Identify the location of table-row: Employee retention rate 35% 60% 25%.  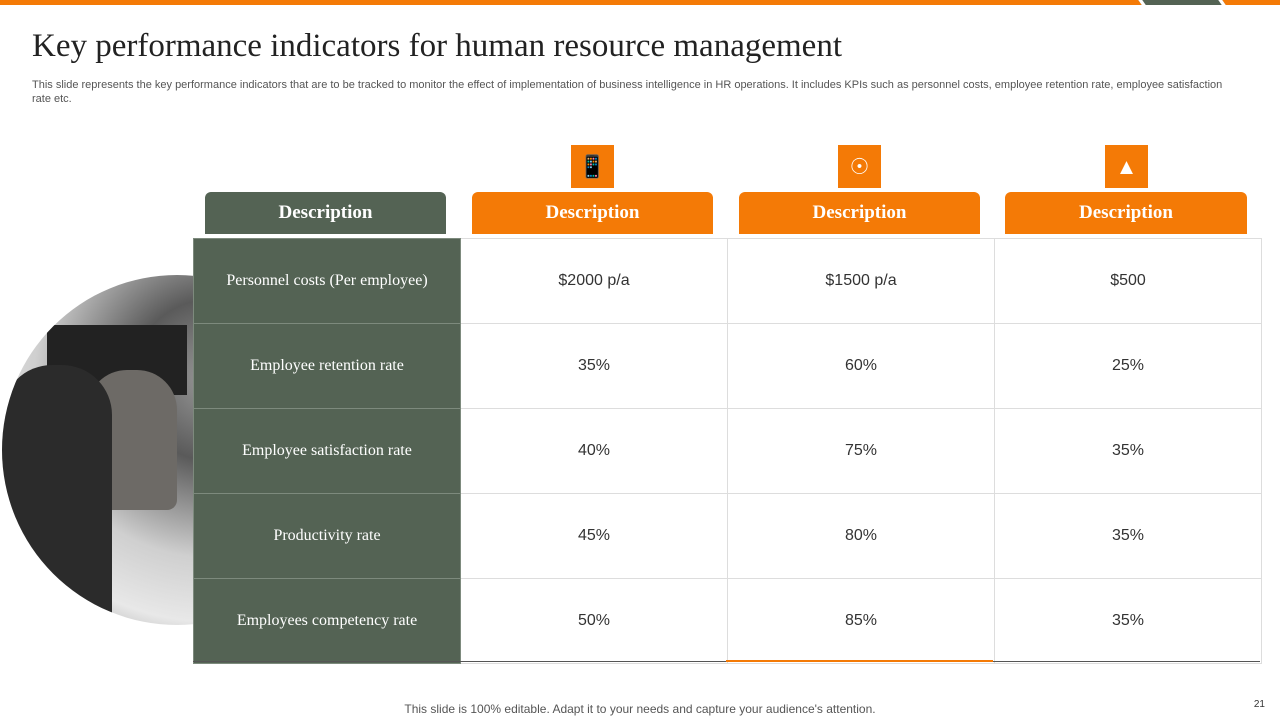
(727, 366).